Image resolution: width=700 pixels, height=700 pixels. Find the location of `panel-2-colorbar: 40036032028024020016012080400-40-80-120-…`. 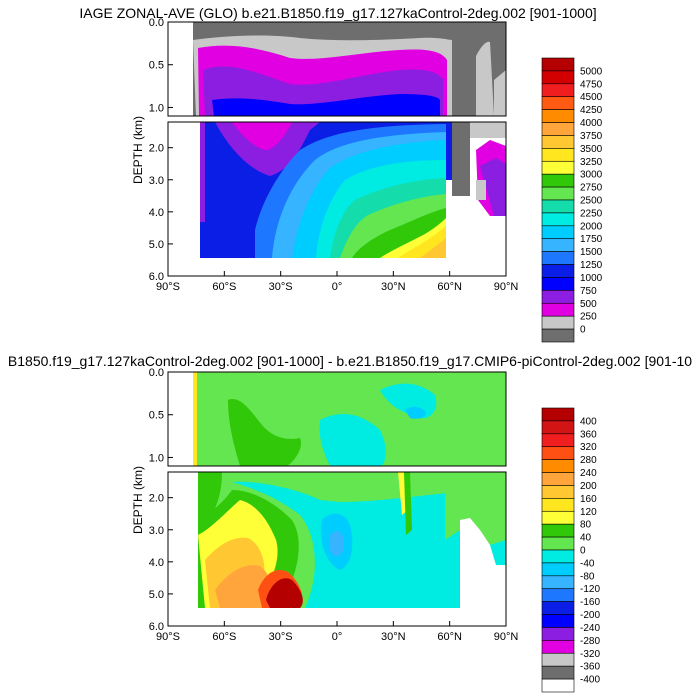

panel-2-colorbar: 40036032028024020016012080400-40-80-120-… is located at coordinates (570, 550).